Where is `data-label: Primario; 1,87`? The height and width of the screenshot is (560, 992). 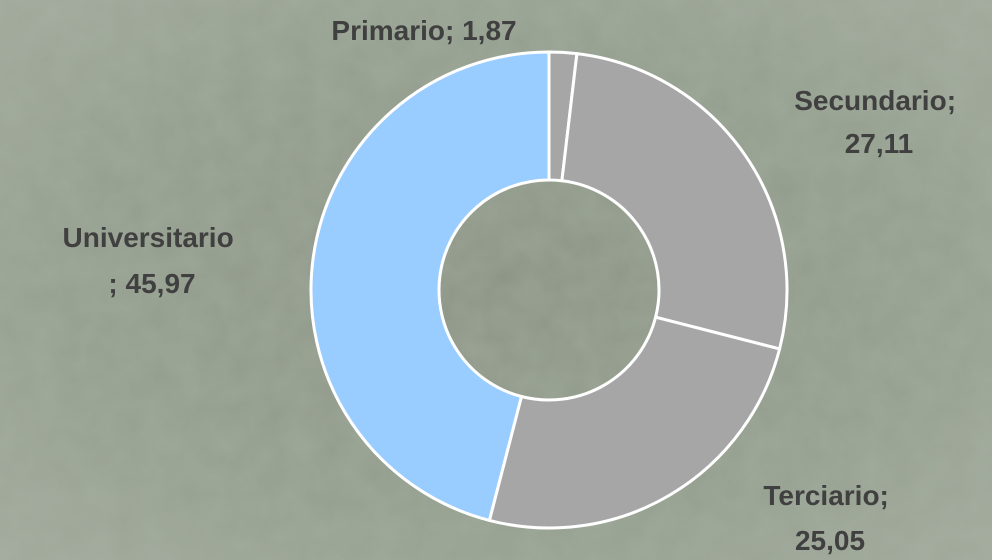 data-label: Primario; 1,87 is located at coordinates (423, 30).